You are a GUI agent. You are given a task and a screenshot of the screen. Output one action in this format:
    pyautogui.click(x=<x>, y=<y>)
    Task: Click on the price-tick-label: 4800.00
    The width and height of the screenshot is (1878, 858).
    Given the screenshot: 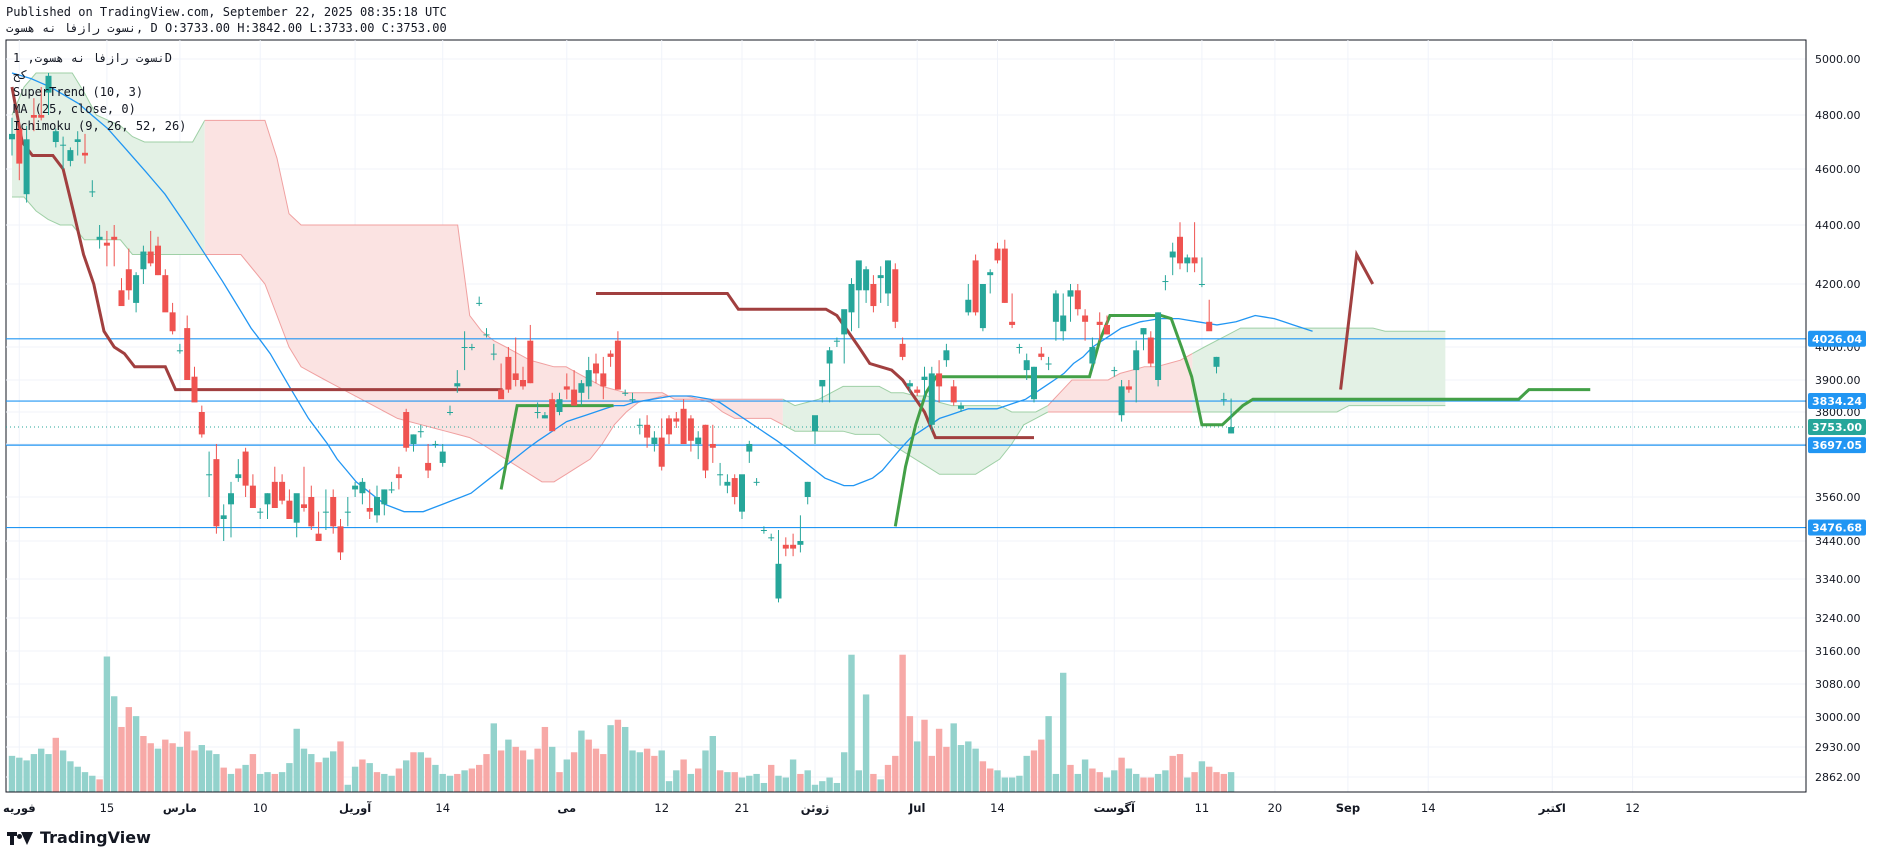 What is the action you would take?
    pyautogui.click(x=1838, y=115)
    